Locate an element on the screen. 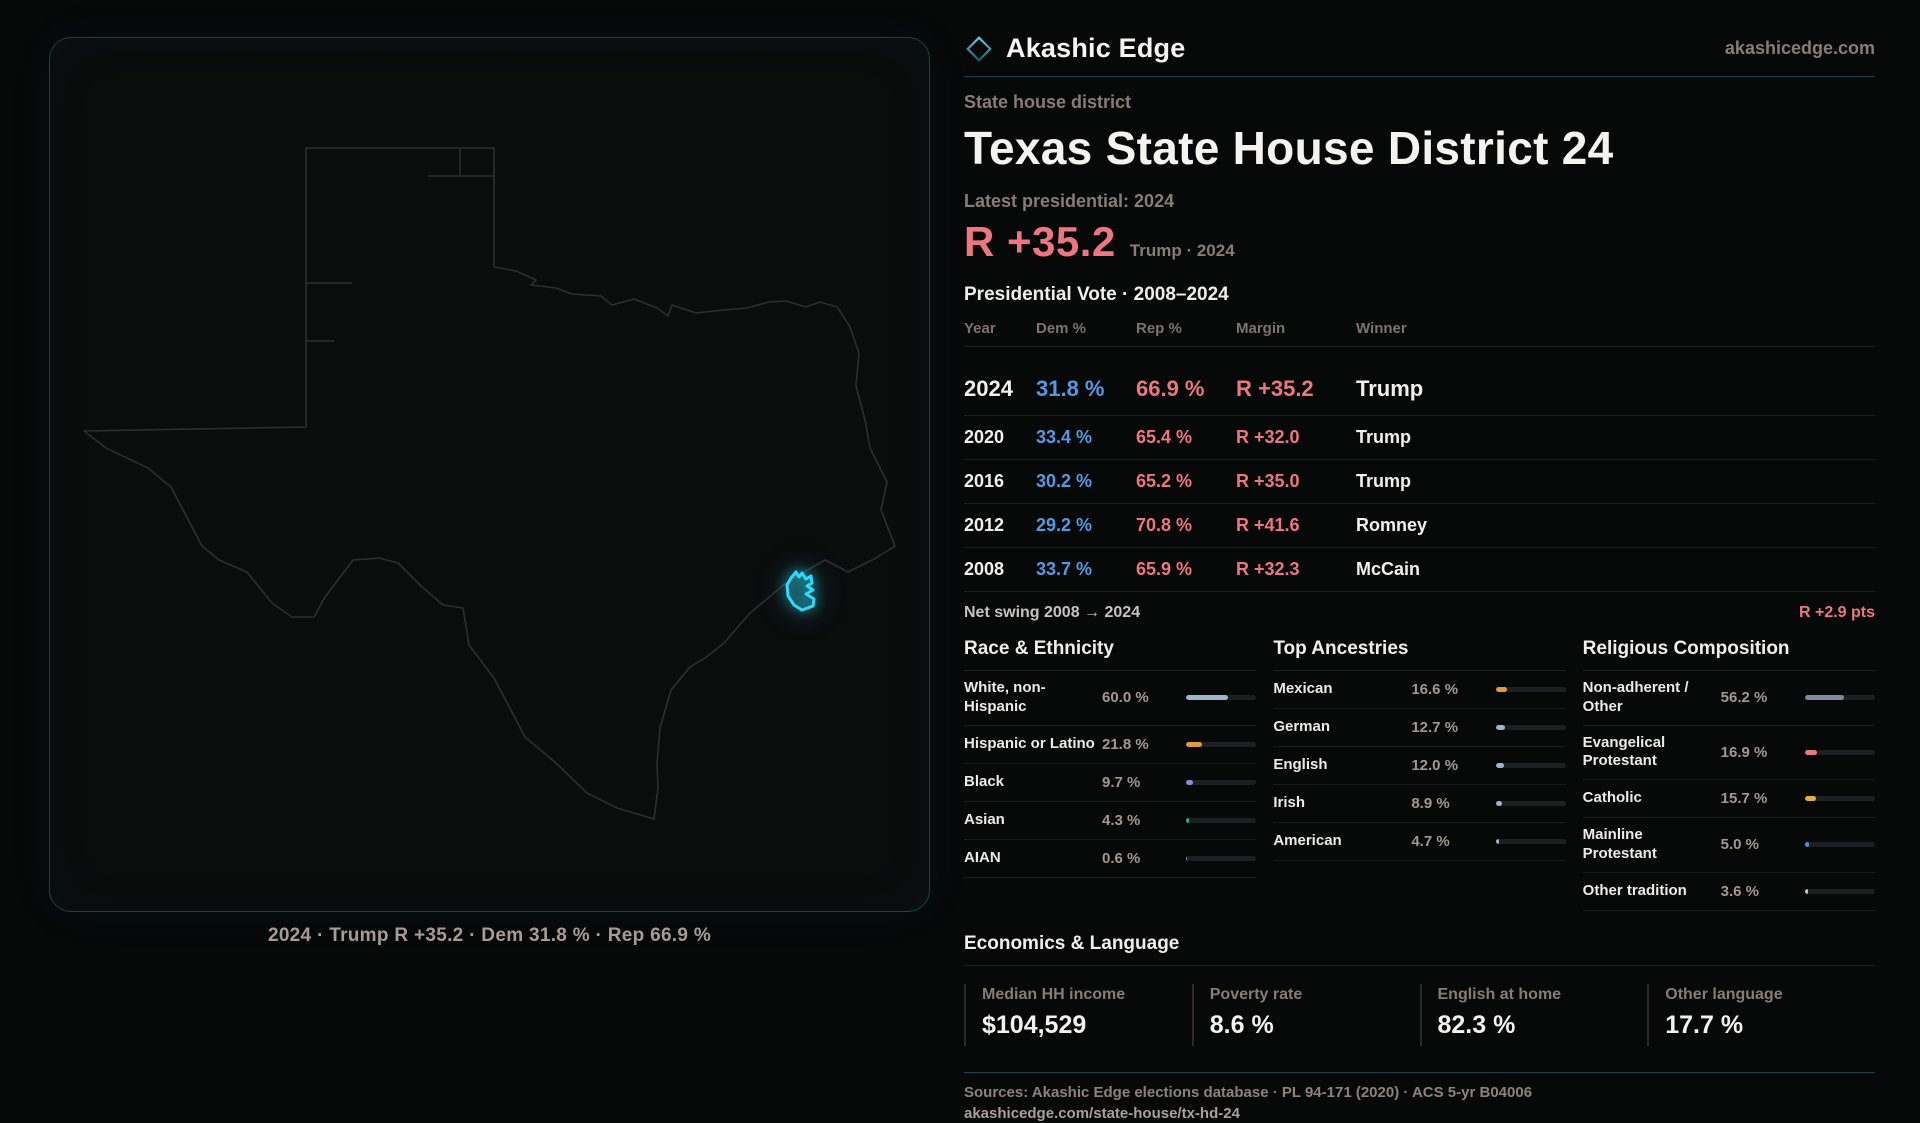 Image resolution: width=1920 pixels, height=1123 pixels. demographic-row: Evangelical Protestant 16.9 % is located at coordinates (1728, 753).